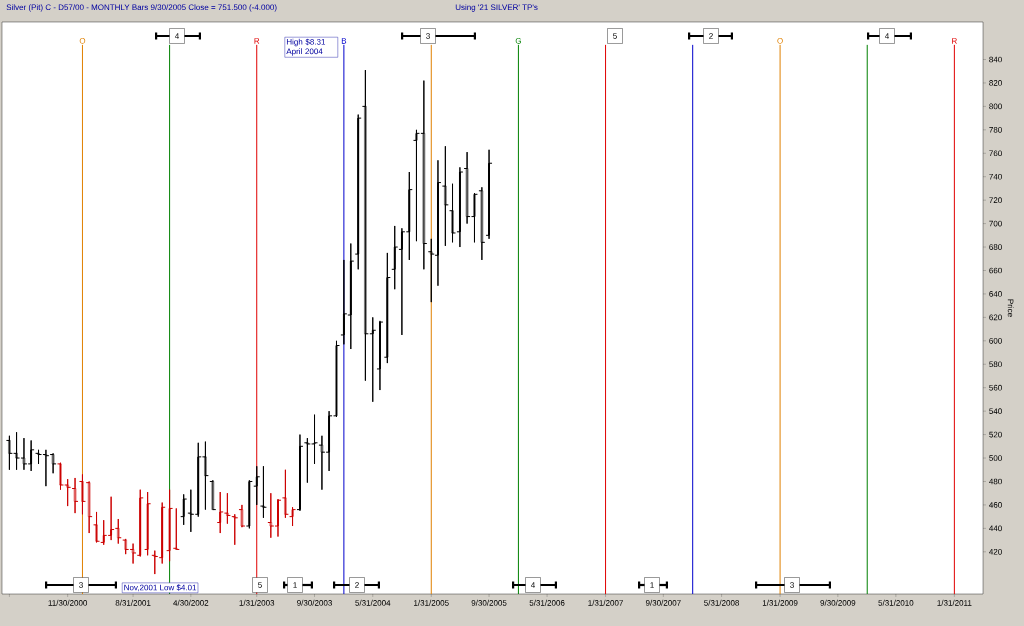  What do you see at coordinates (722, 602) in the screenshot?
I see `x-tick-label: 5/31/2008` at bounding box center [722, 602].